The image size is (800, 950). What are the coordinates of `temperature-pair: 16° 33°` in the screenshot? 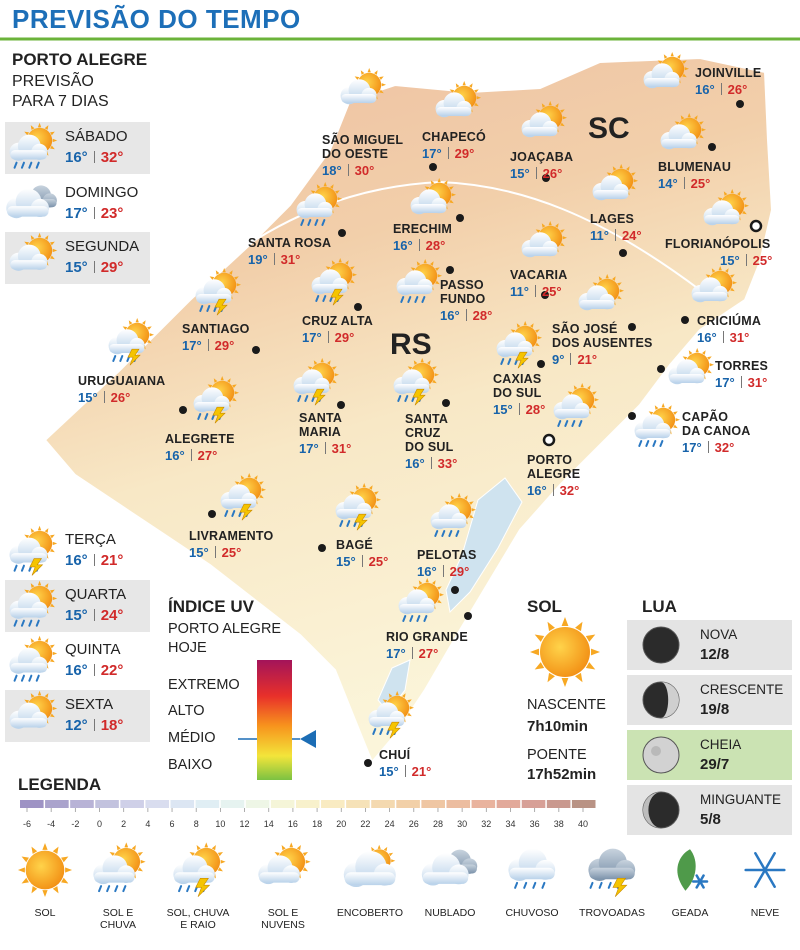 It's located at (431, 463).